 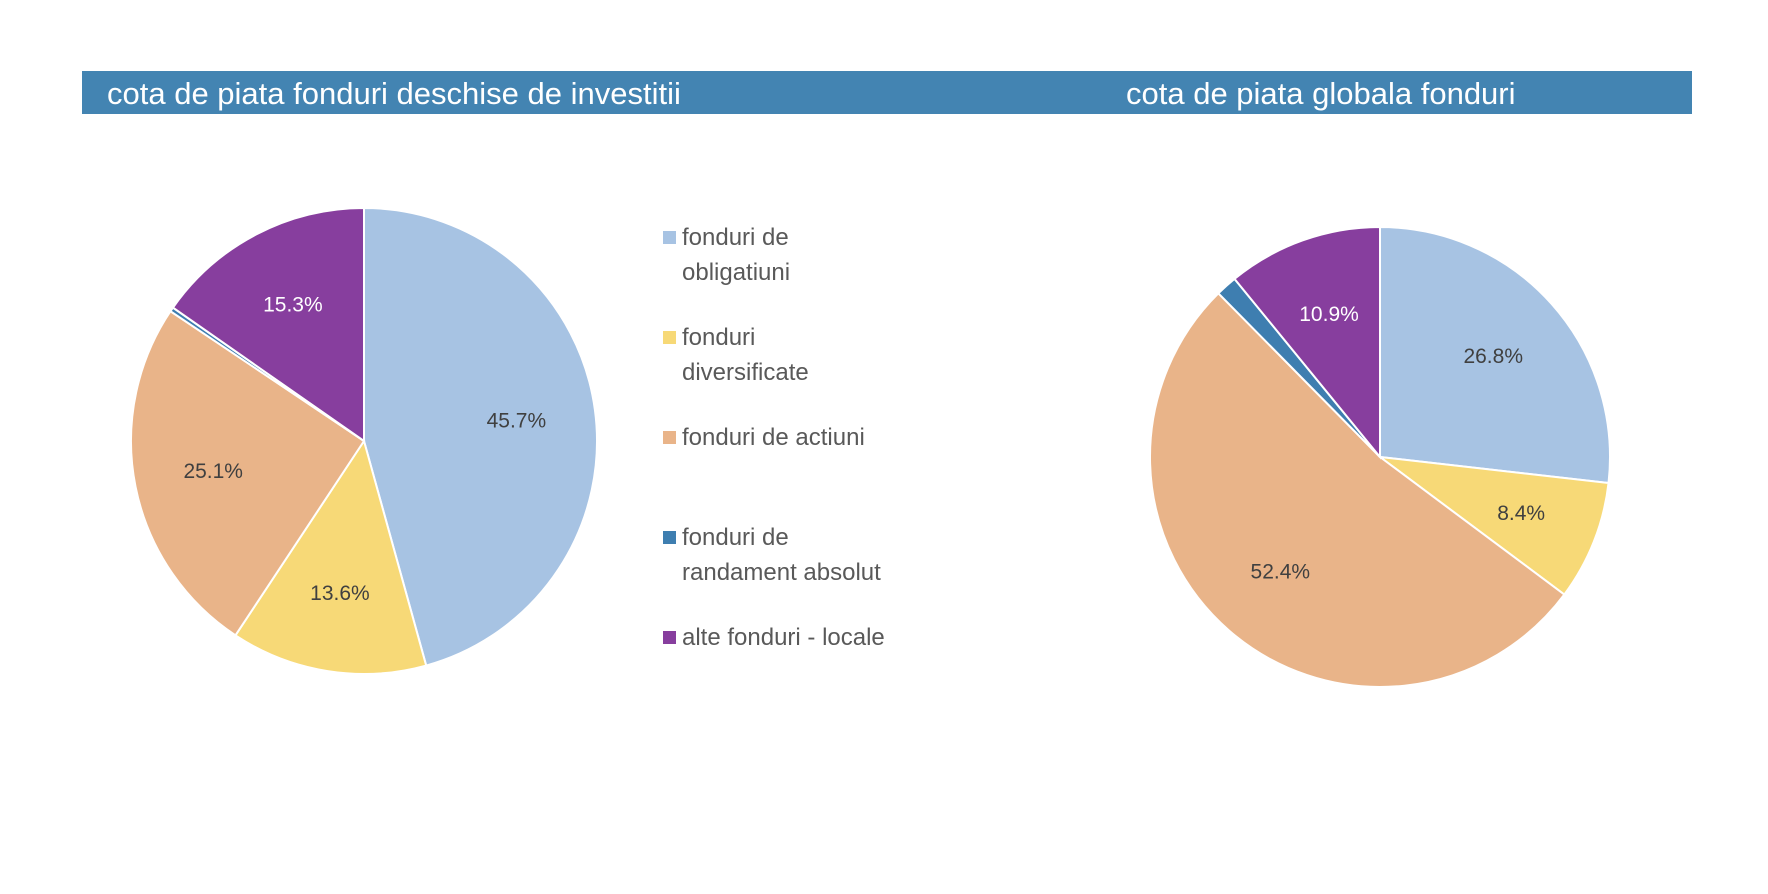 I want to click on header-bar, so click(x=887, y=92).